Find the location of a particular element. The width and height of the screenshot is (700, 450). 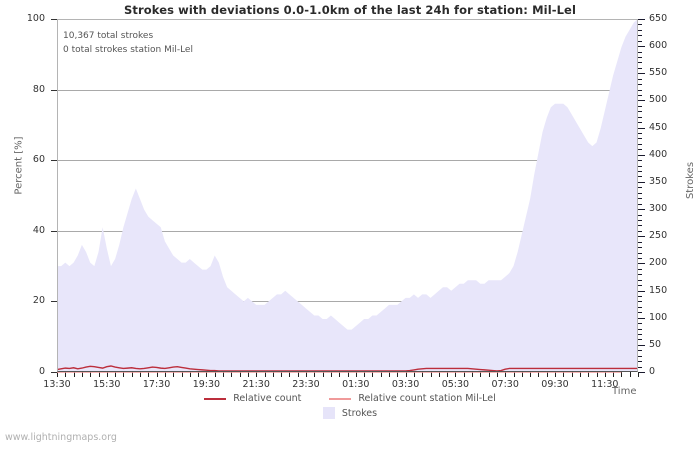

x-axis-tick-08:10 is located at coordinates (522, 374).